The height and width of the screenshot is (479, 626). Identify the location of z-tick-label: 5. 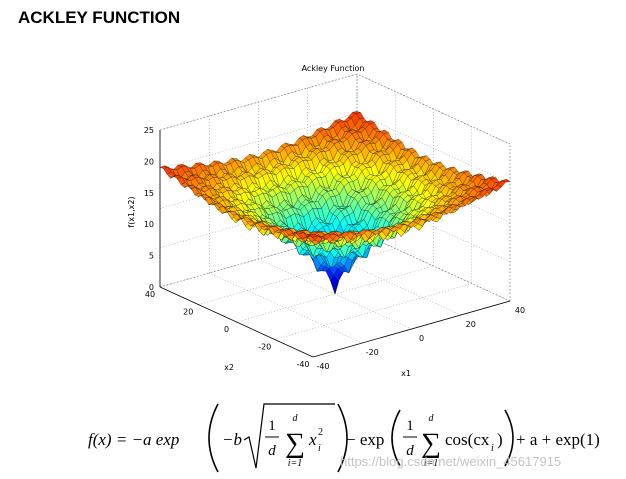
(151, 256).